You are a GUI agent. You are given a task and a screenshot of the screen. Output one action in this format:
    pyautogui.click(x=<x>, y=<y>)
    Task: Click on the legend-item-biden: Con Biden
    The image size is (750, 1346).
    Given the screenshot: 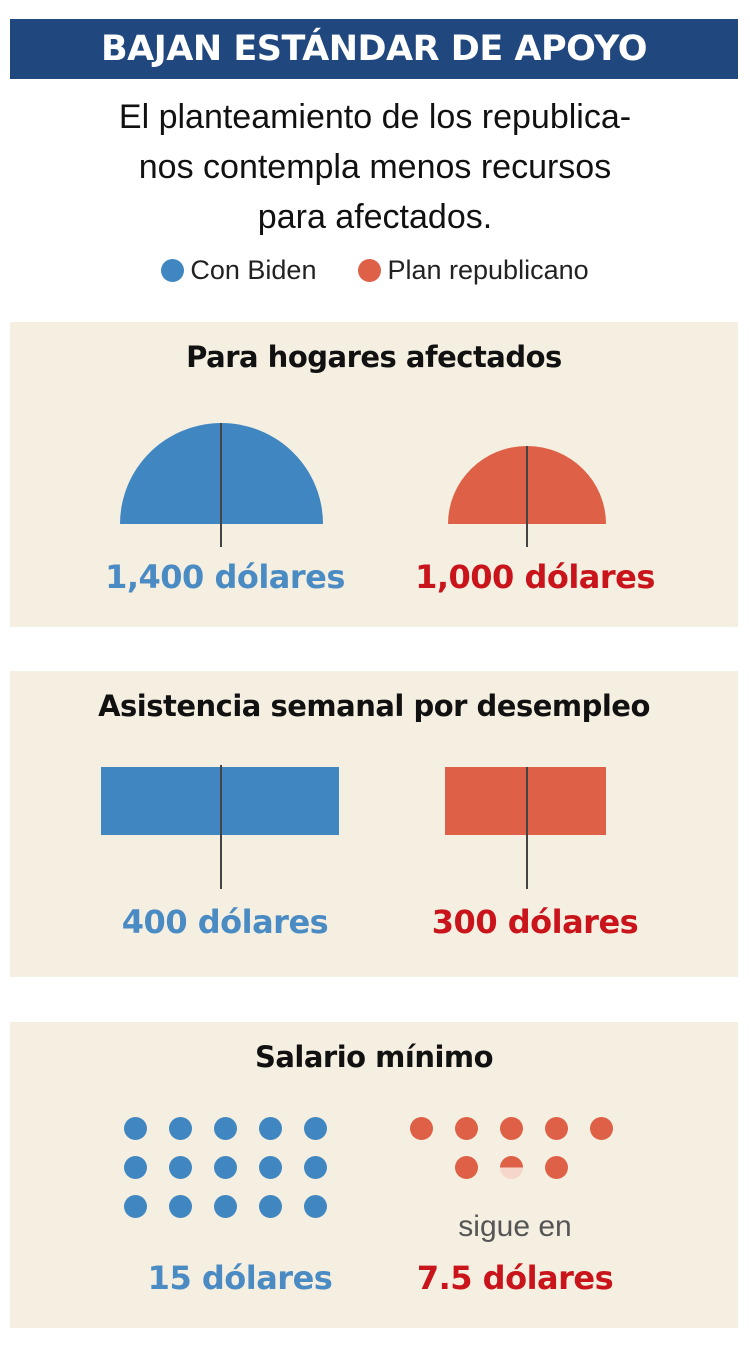 What is the action you would take?
    pyautogui.click(x=238, y=270)
    